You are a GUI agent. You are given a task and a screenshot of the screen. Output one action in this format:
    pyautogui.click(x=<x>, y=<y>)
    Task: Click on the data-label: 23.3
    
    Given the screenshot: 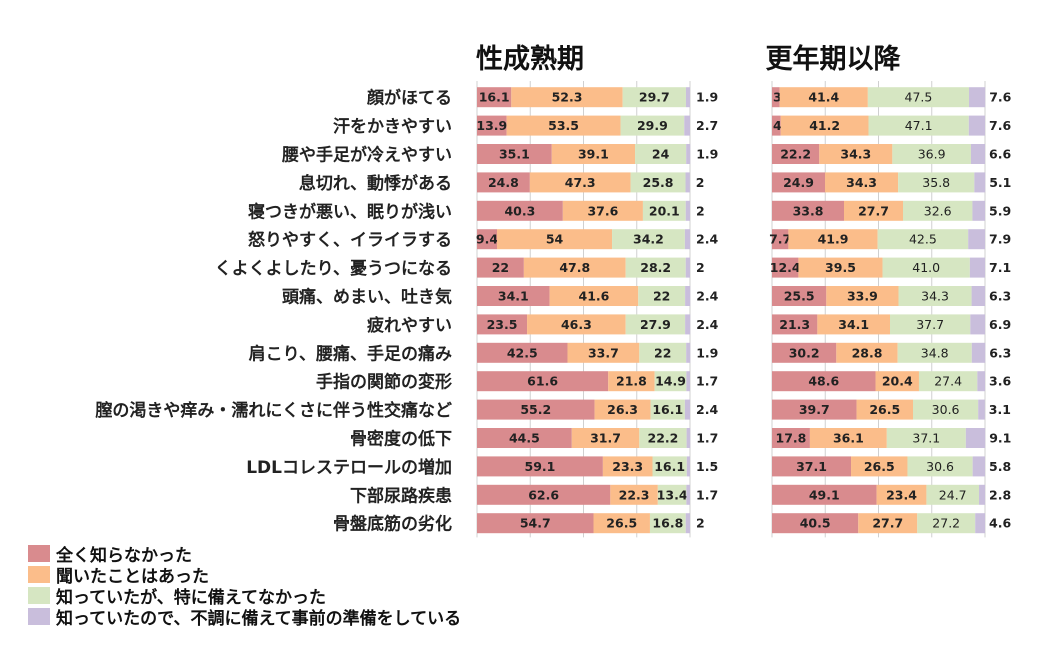 What is the action you would take?
    pyautogui.click(x=627, y=466)
    